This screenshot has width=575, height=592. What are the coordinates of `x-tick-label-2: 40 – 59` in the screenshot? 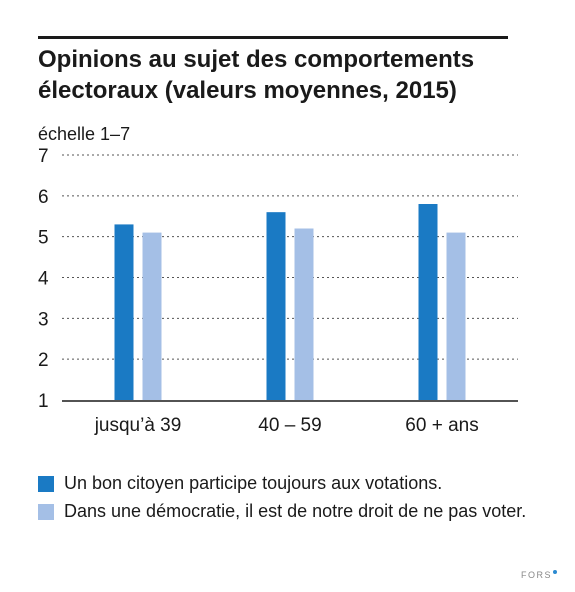 It's located at (289, 425).